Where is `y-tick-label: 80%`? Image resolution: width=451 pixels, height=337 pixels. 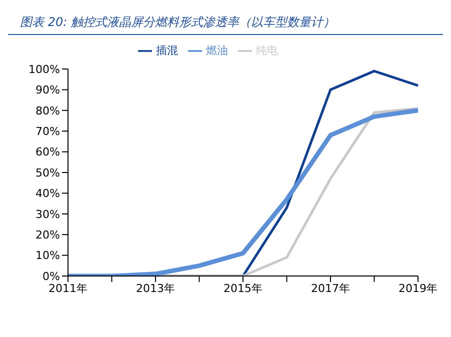 y-tick-label: 80% is located at coordinates (48, 111).